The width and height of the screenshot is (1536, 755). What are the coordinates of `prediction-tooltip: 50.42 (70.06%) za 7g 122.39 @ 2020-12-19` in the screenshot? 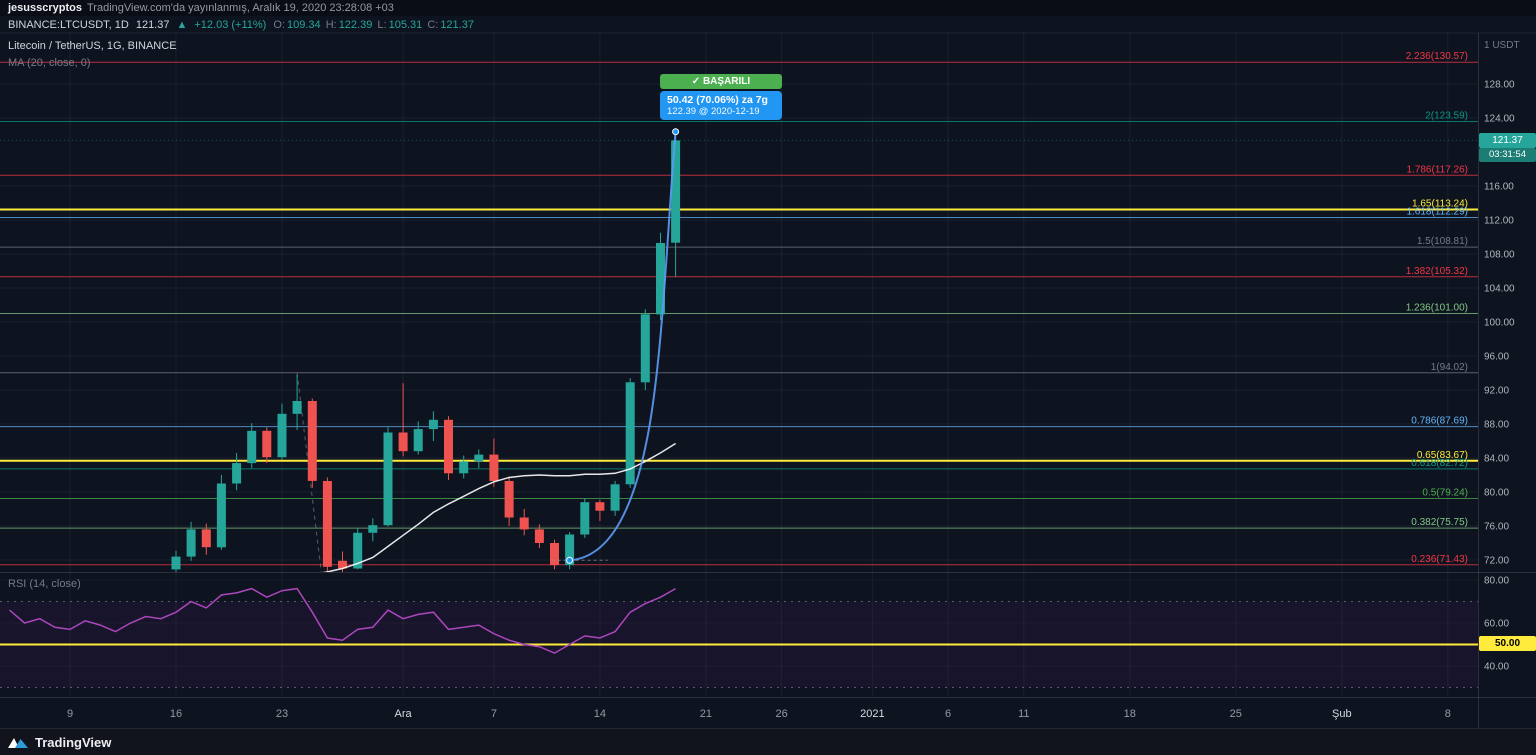 It's located at (721, 105).